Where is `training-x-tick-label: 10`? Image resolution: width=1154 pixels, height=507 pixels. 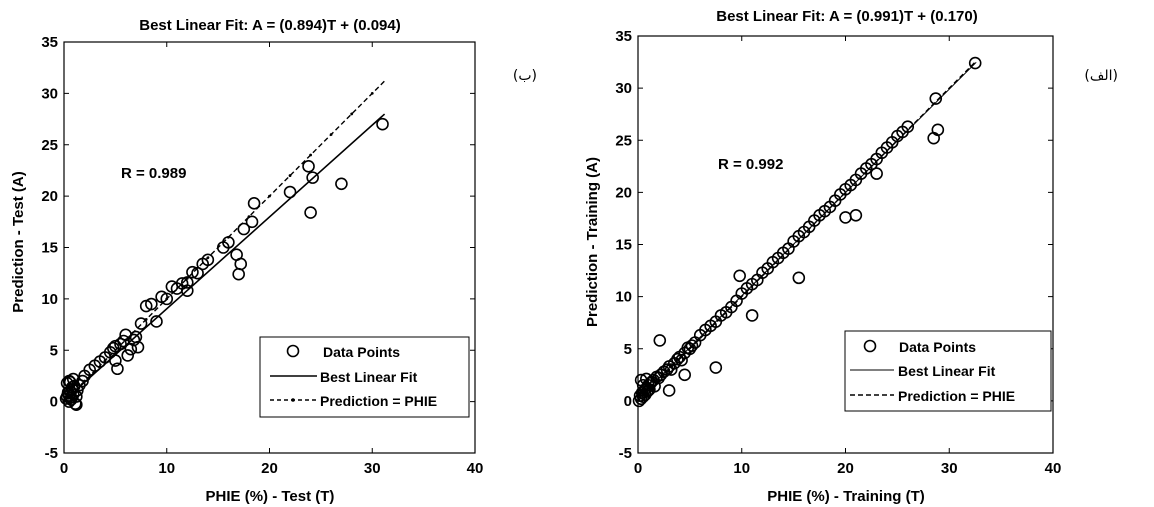
training-x-tick-label: 10 is located at coordinates (741, 468).